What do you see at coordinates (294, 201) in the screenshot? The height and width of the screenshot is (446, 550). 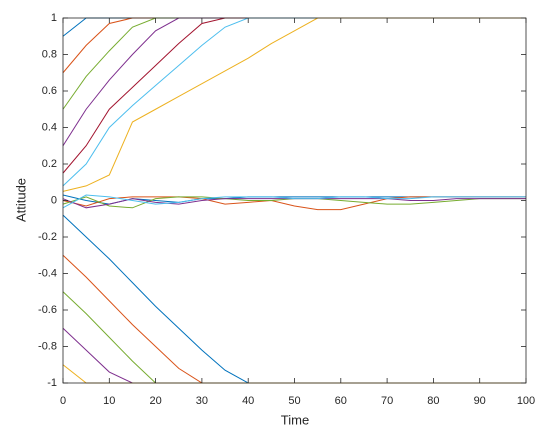 I see `series-line` at bounding box center [294, 201].